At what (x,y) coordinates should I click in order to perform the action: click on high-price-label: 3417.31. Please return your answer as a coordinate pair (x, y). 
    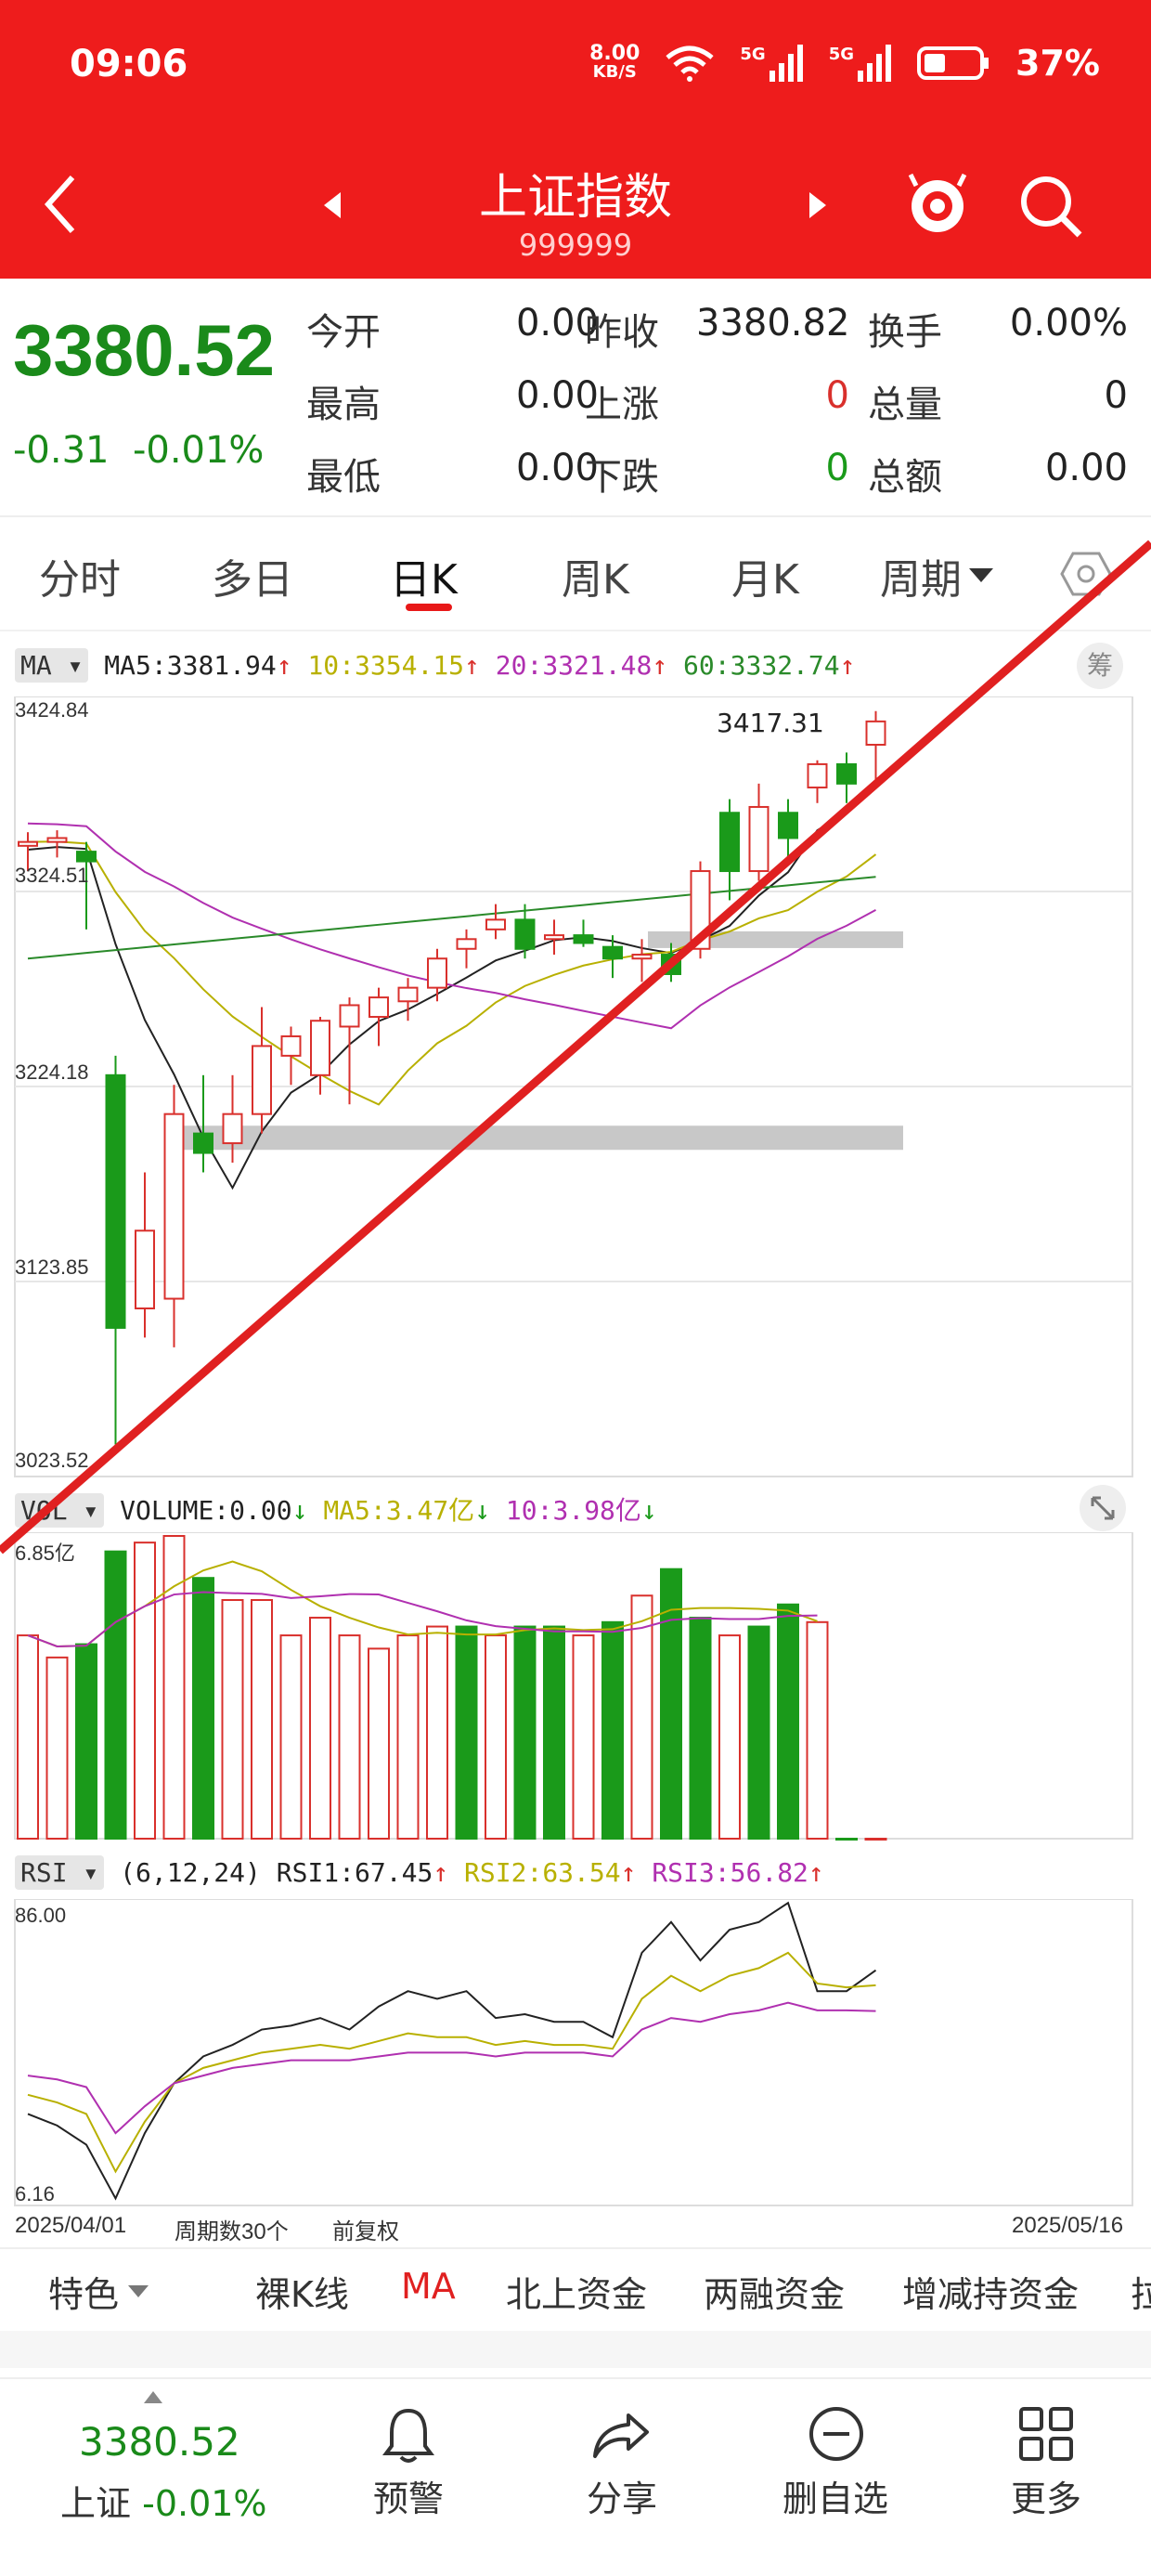
    Looking at the image, I should click on (770, 723).